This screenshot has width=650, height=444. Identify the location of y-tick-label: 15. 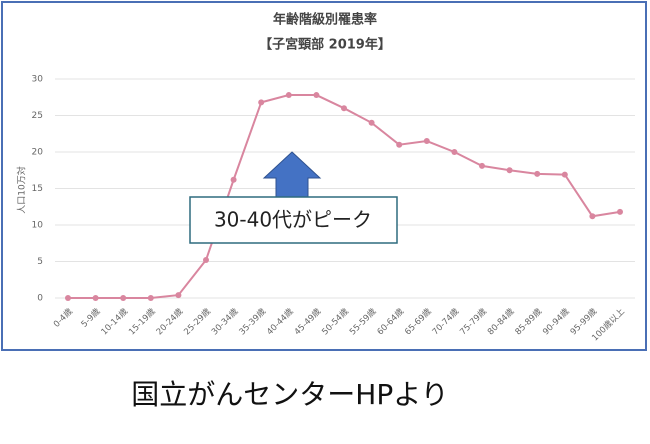
(37, 189).